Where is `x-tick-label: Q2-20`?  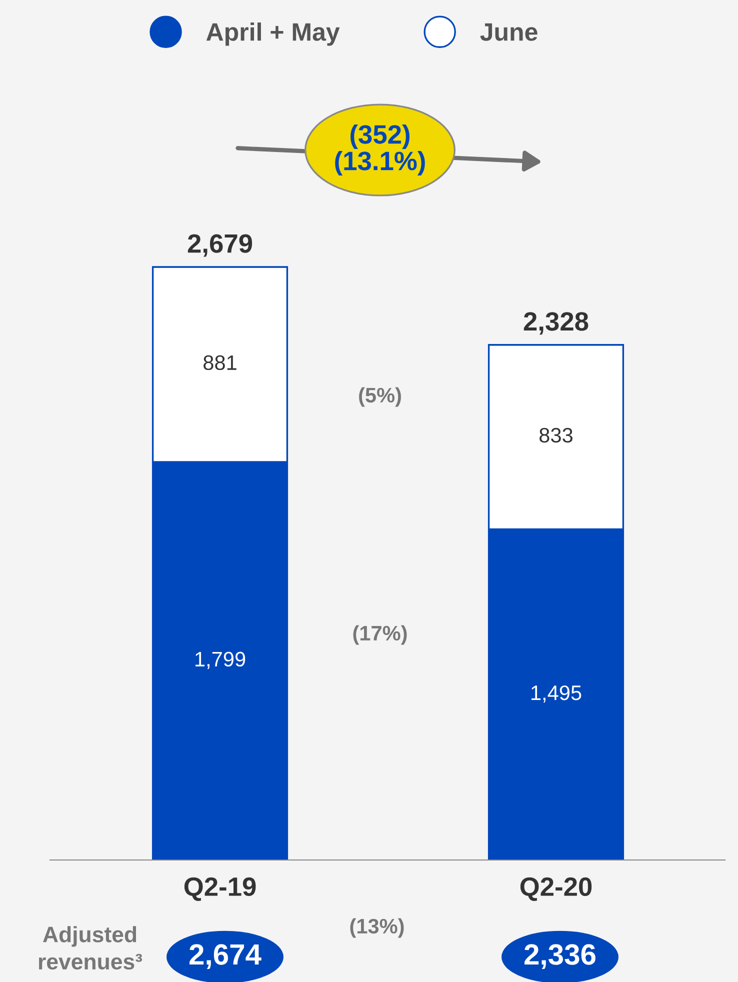 x-tick-label: Q2-20 is located at coordinates (556, 889).